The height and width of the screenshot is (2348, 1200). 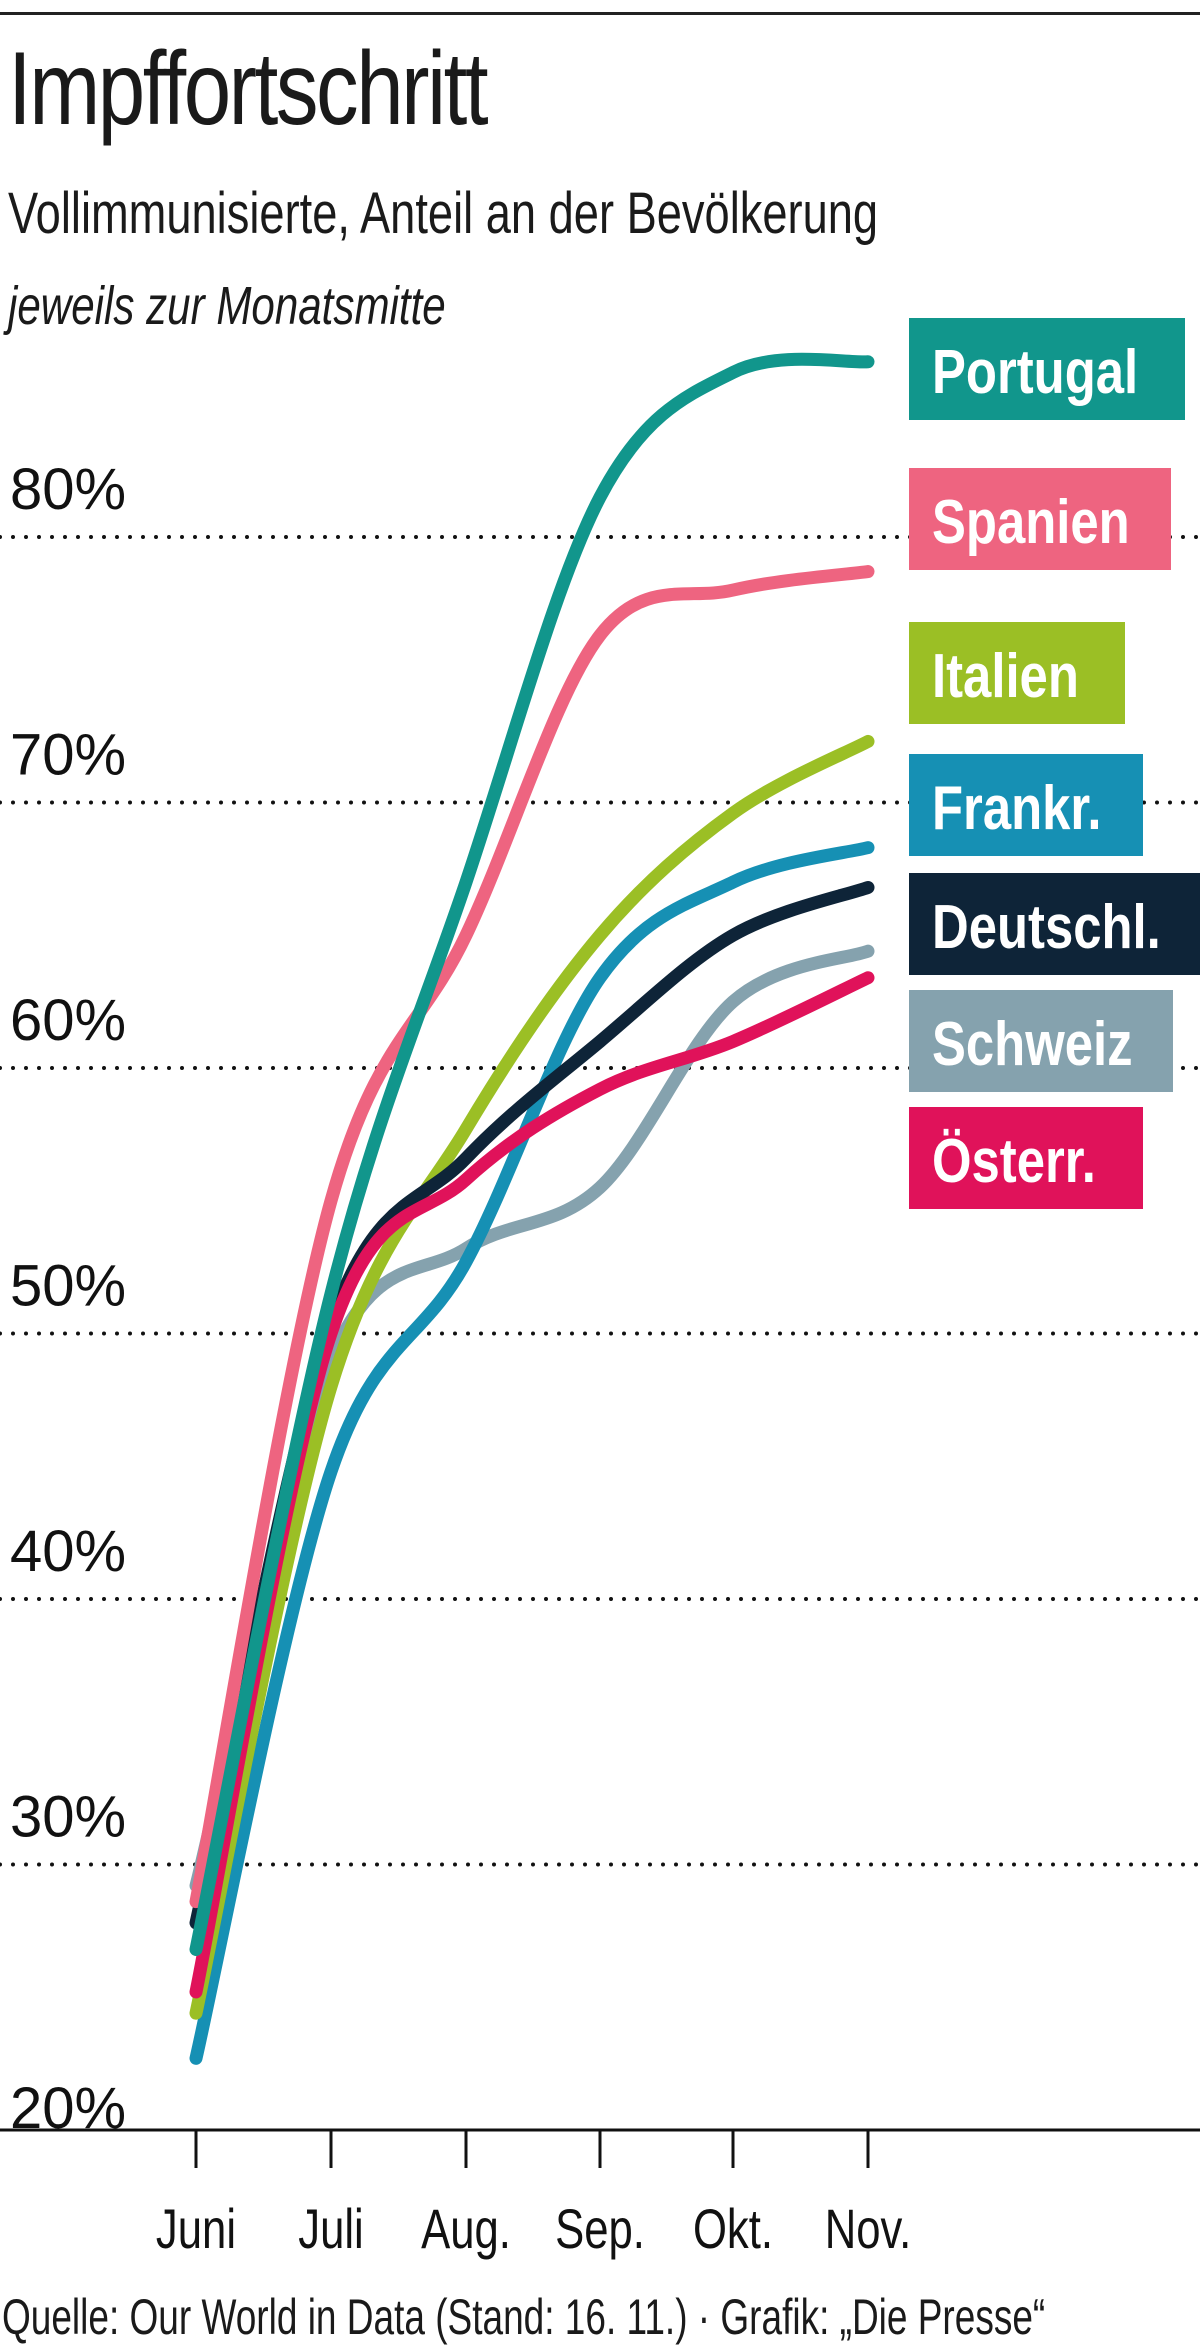 What do you see at coordinates (868, 2229) in the screenshot?
I see `x-tick-label: Nov.` at bounding box center [868, 2229].